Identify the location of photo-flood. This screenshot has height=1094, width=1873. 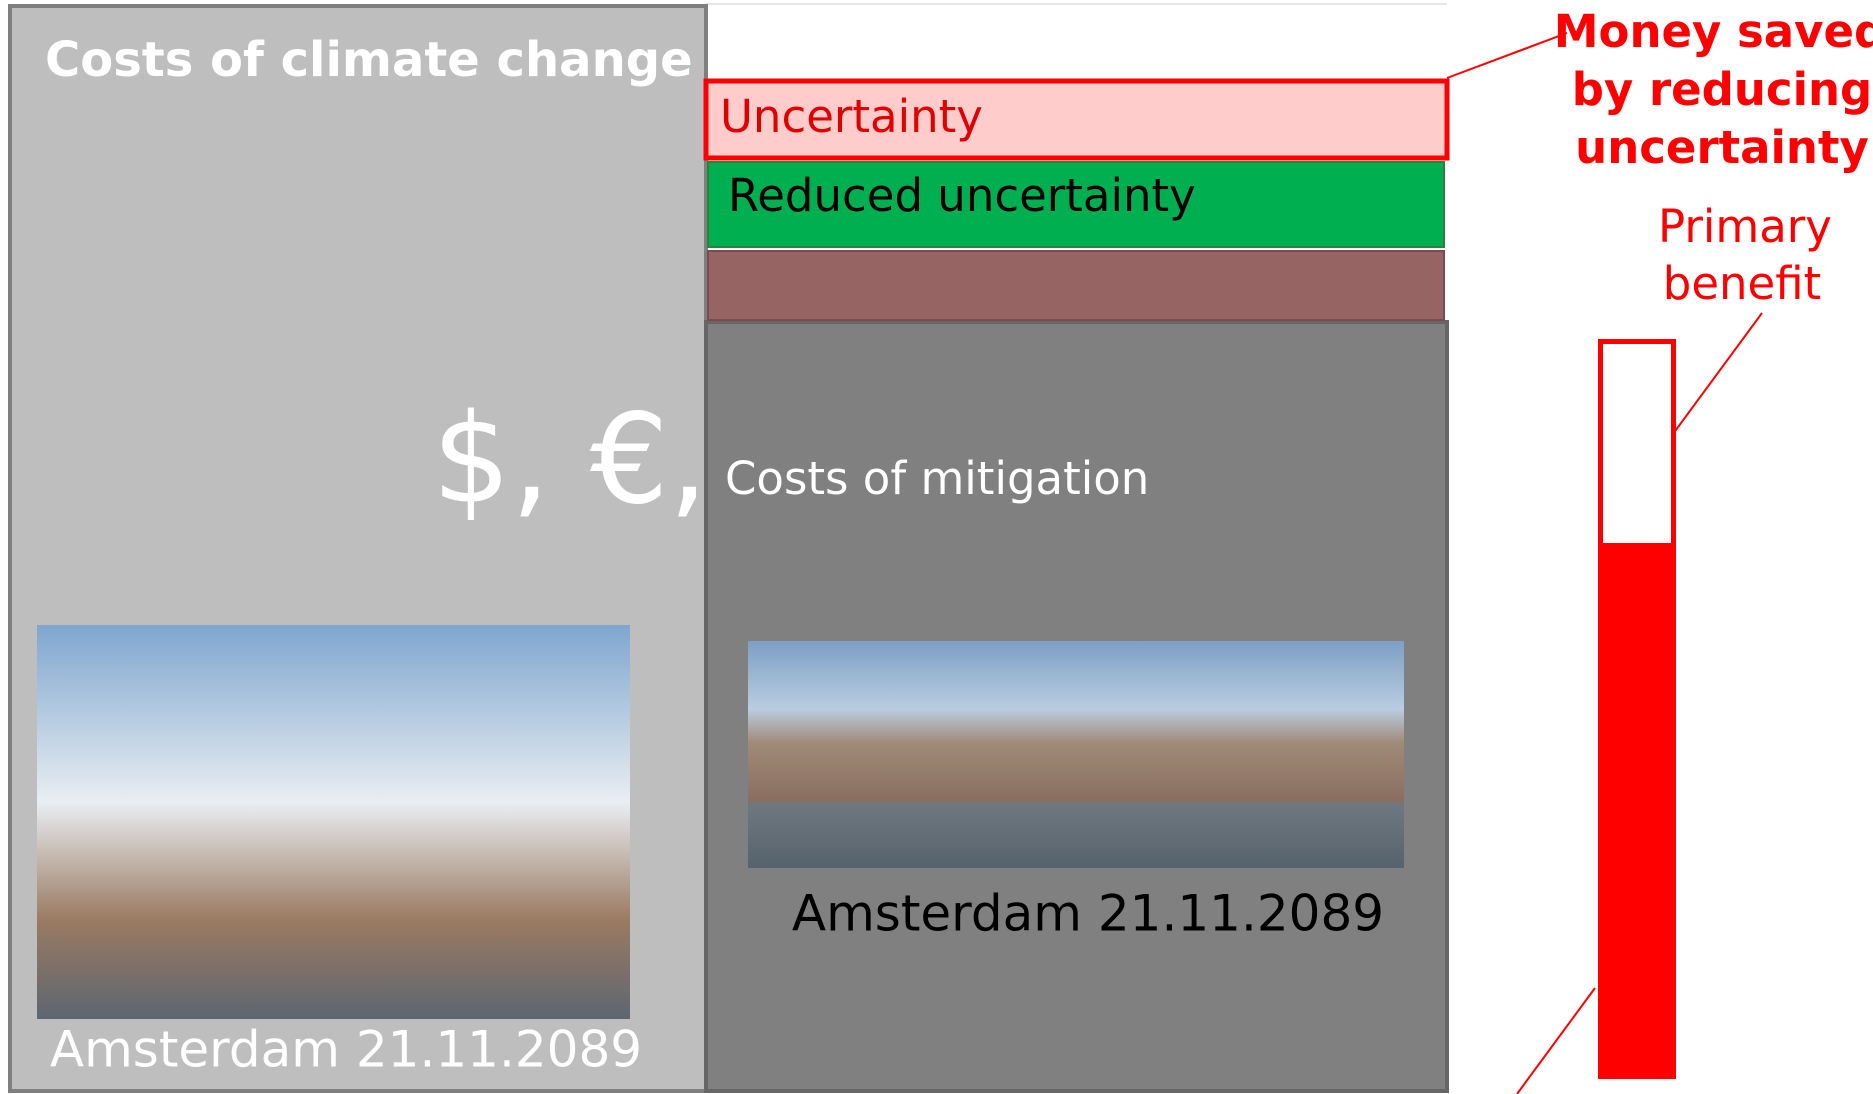
(333, 822).